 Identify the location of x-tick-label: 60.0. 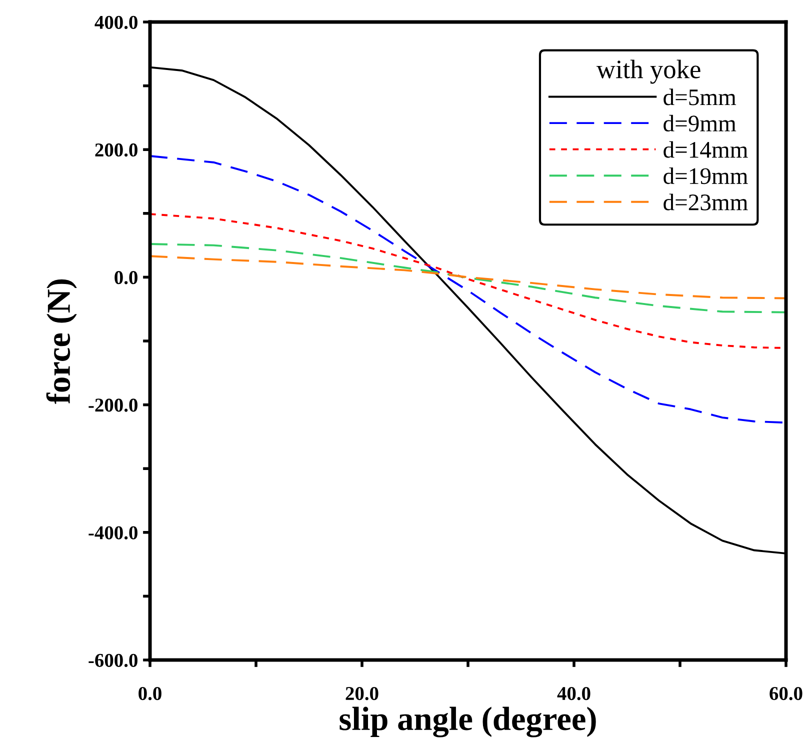
(786, 693).